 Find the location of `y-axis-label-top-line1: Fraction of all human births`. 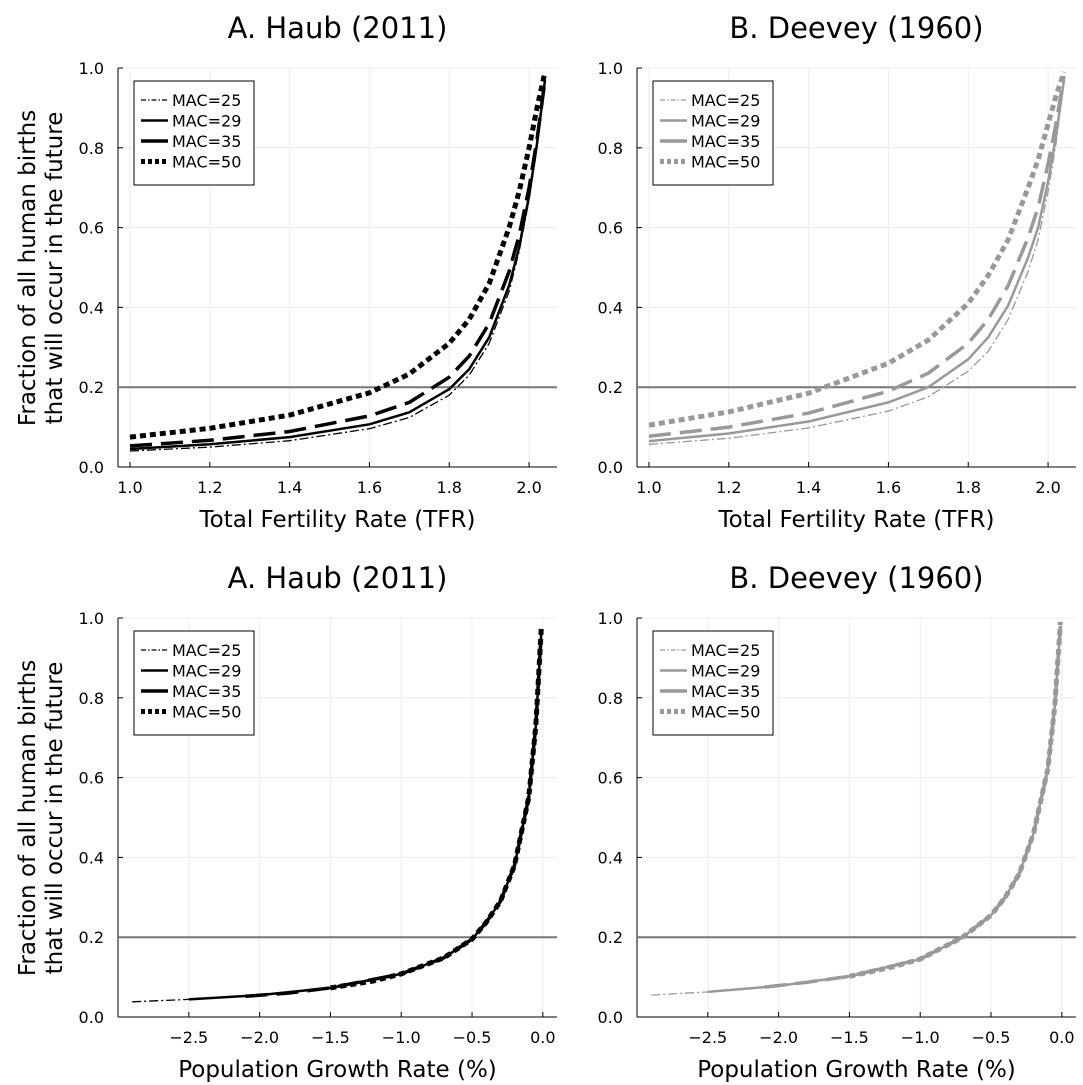

y-axis-label-top-line1: Fraction of all human births is located at coordinates (28, 268).